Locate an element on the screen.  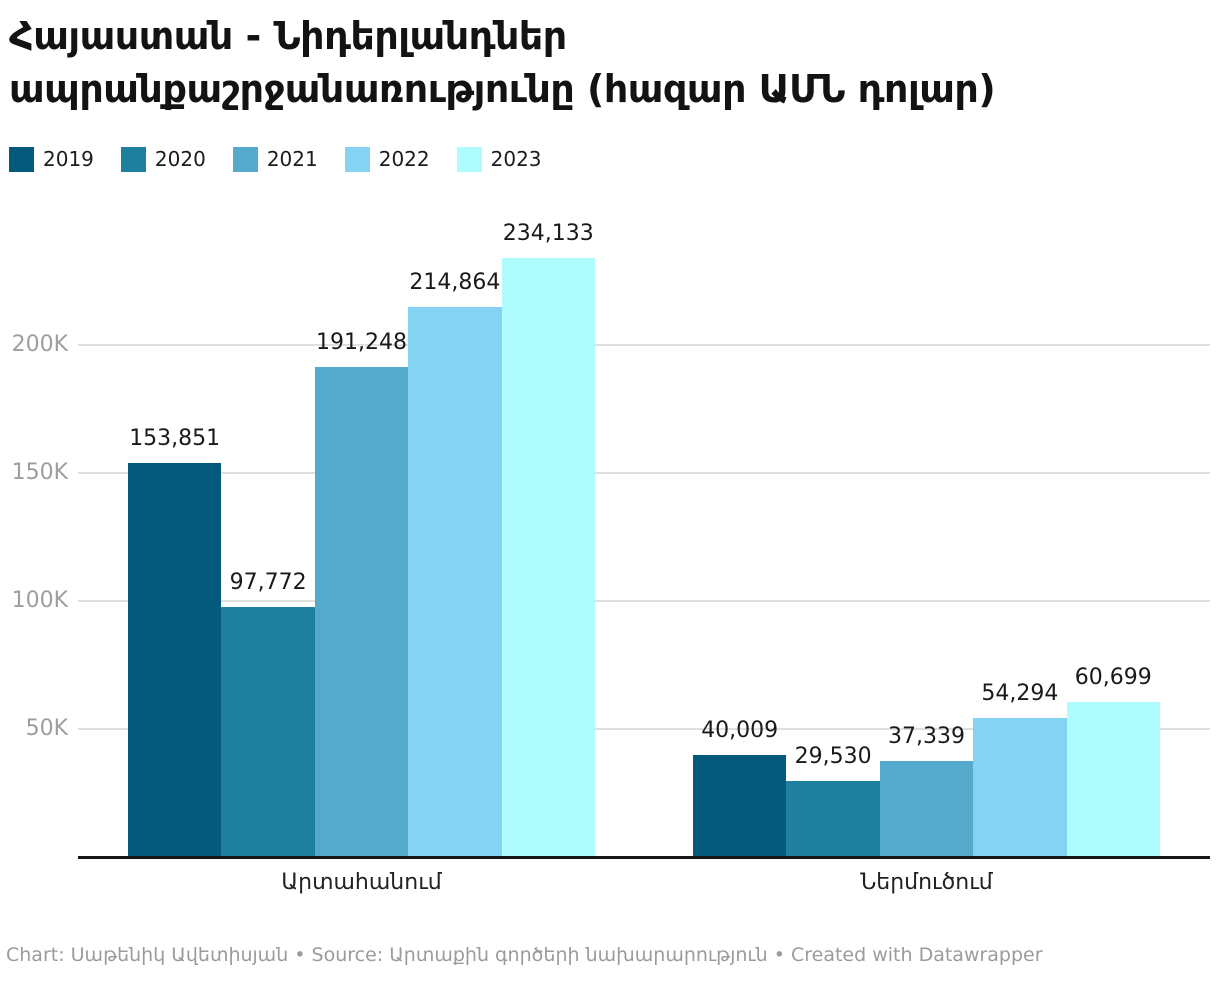
chart-title-line-2: ապրանքաշրջանառությունը (հազար ԱՄՆ դոլար) is located at coordinates (502, 89).